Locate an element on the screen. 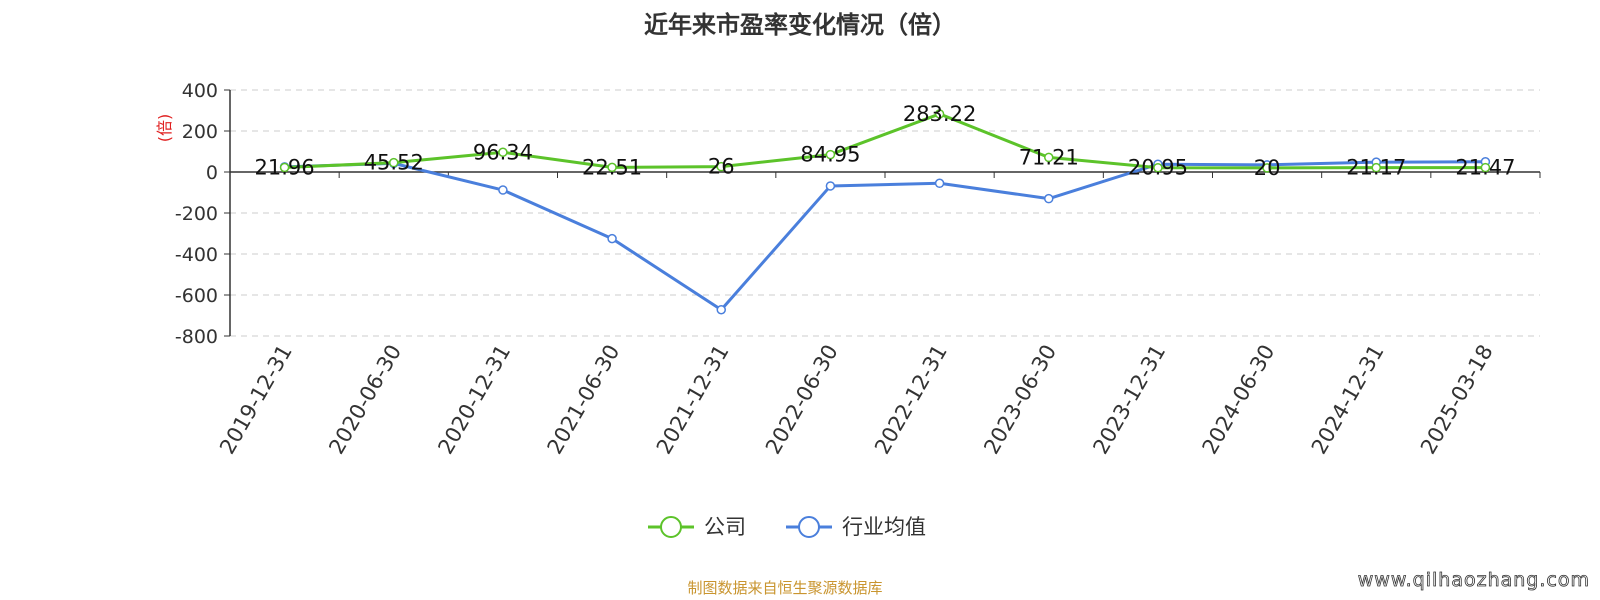 Image resolution: width=1600 pixels, height=600 pixels. data-label: 45.52 is located at coordinates (394, 163).